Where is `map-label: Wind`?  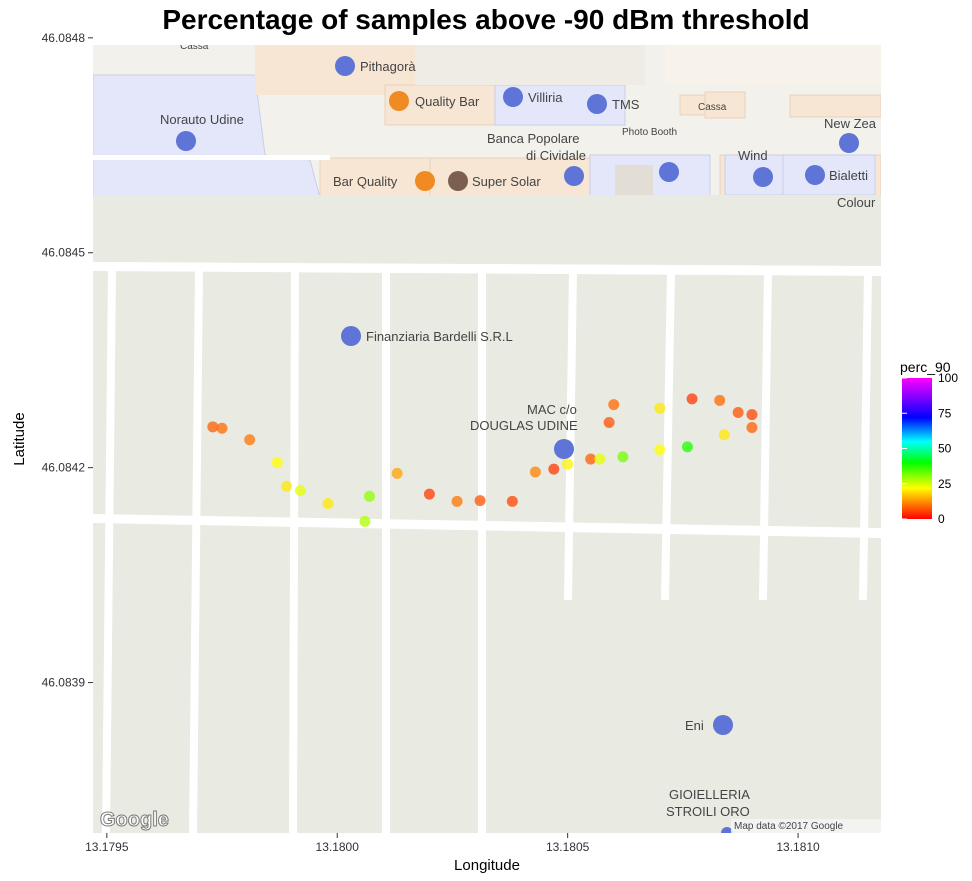
map-label: Wind is located at coordinates (753, 155).